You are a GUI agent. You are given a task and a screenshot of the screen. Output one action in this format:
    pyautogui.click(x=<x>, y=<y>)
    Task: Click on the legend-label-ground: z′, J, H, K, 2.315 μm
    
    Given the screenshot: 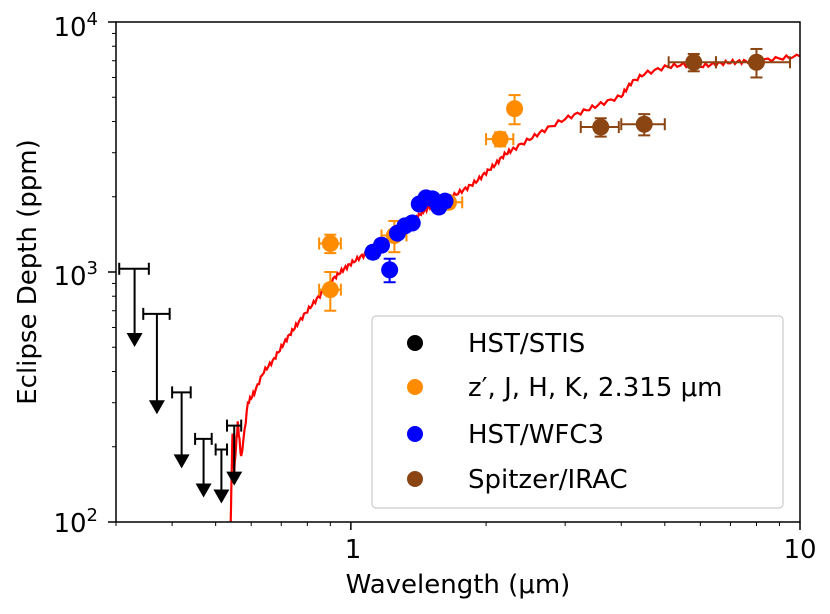 What is the action you would take?
    pyautogui.click(x=595, y=388)
    